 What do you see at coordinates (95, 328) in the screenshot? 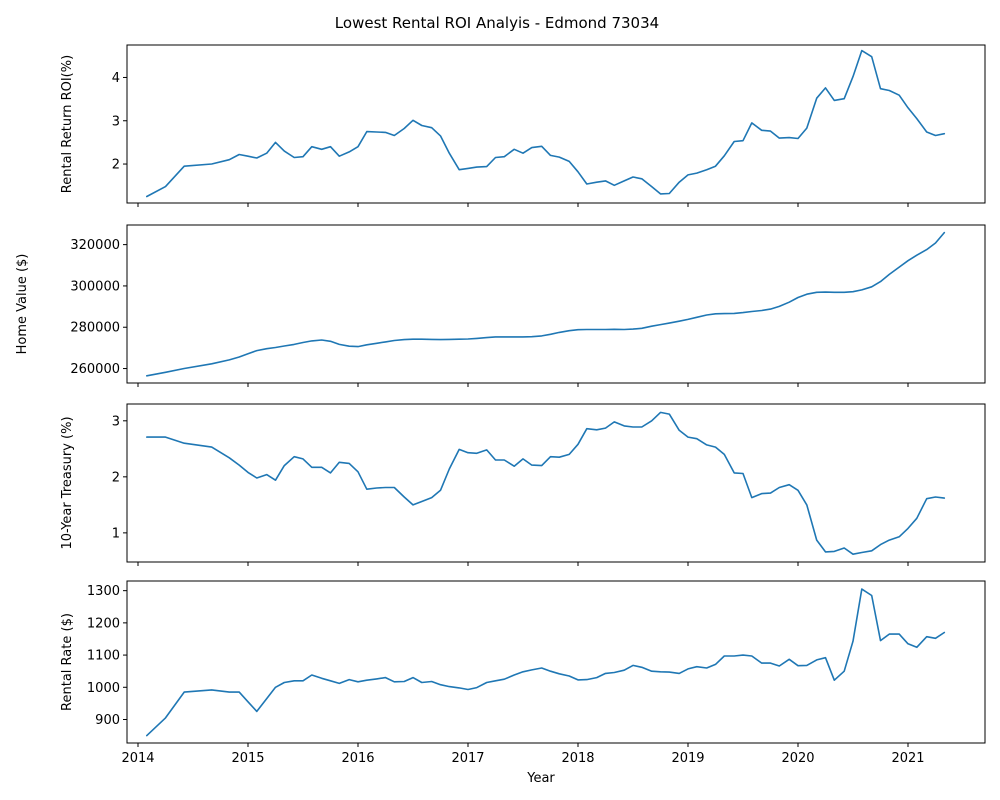
I see `home-value-ytick-label: 280000` at bounding box center [95, 328].